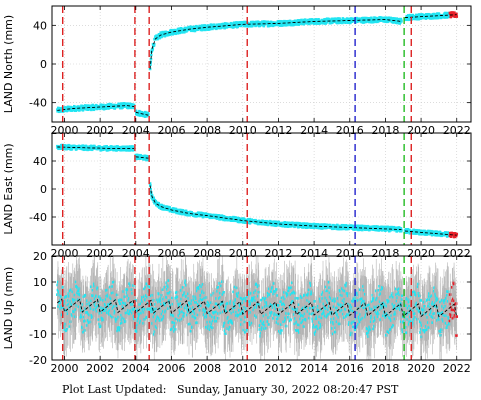 The height and width of the screenshot is (400, 481). I want to click on y-tick-label: -40, so click(38, 103).